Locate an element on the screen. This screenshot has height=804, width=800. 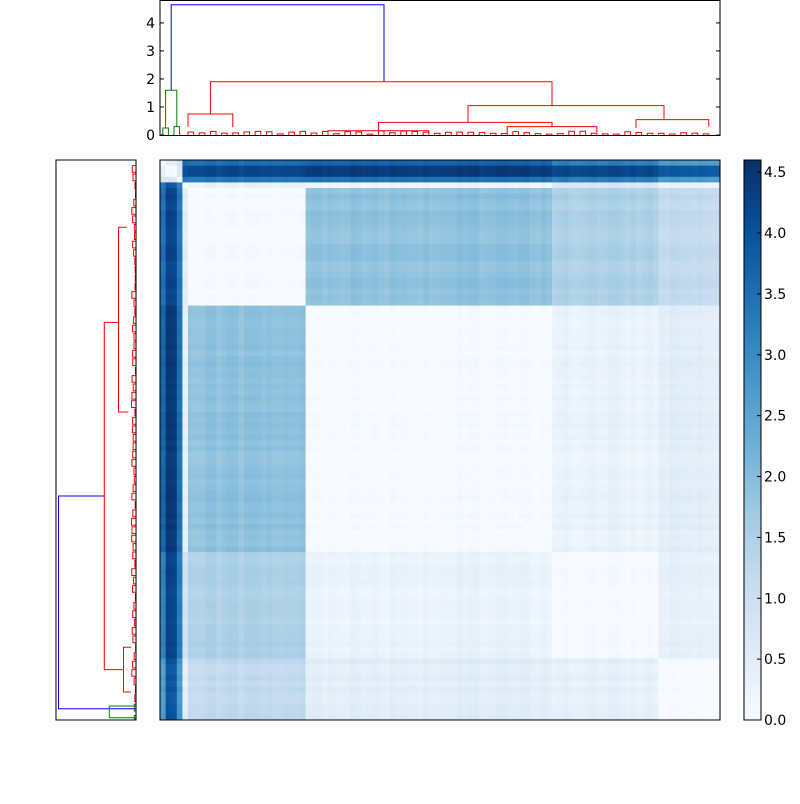
top-dendrogram-leaf-link is located at coordinates (449, 133).